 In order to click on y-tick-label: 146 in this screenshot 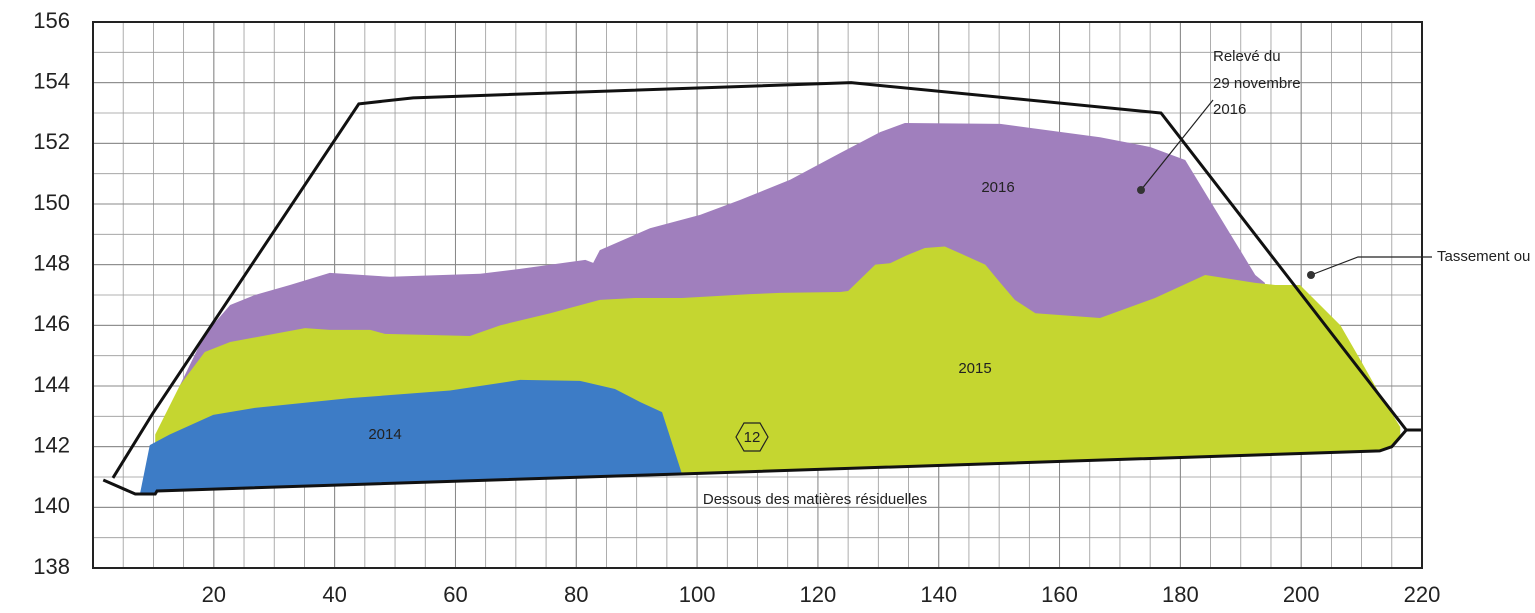, I will do `click(51, 323)`.